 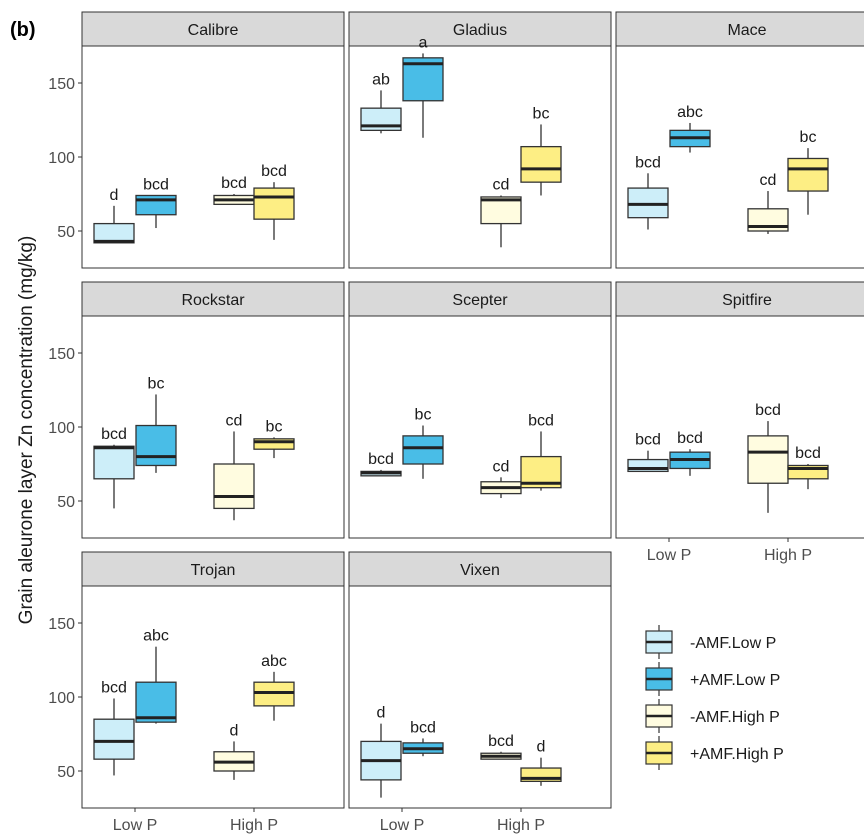 What do you see at coordinates (213, 697) in the screenshot?
I see `panel-plot-area-trojan` at bounding box center [213, 697].